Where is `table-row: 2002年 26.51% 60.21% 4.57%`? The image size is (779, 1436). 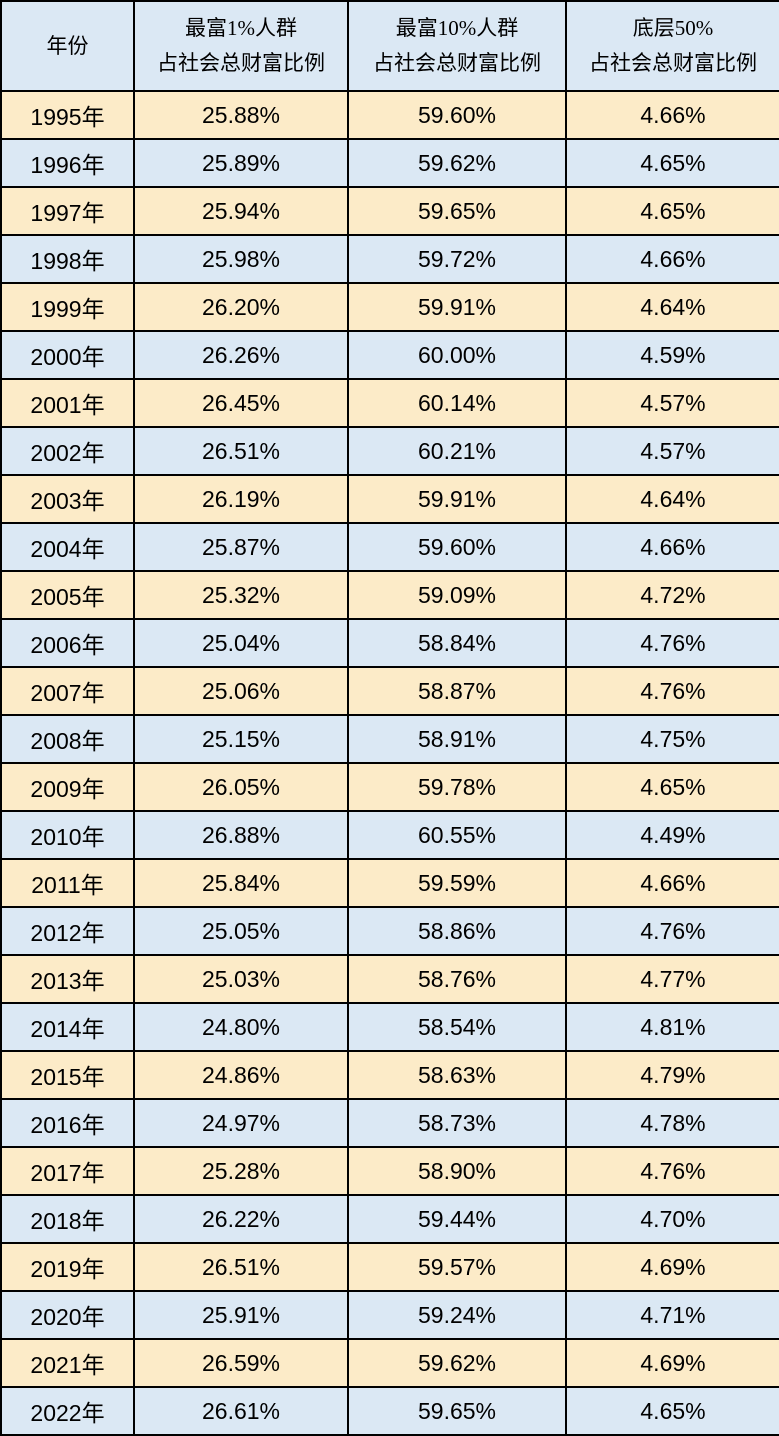 table-row: 2002年 26.51% 60.21% 4.57% is located at coordinates (389, 451).